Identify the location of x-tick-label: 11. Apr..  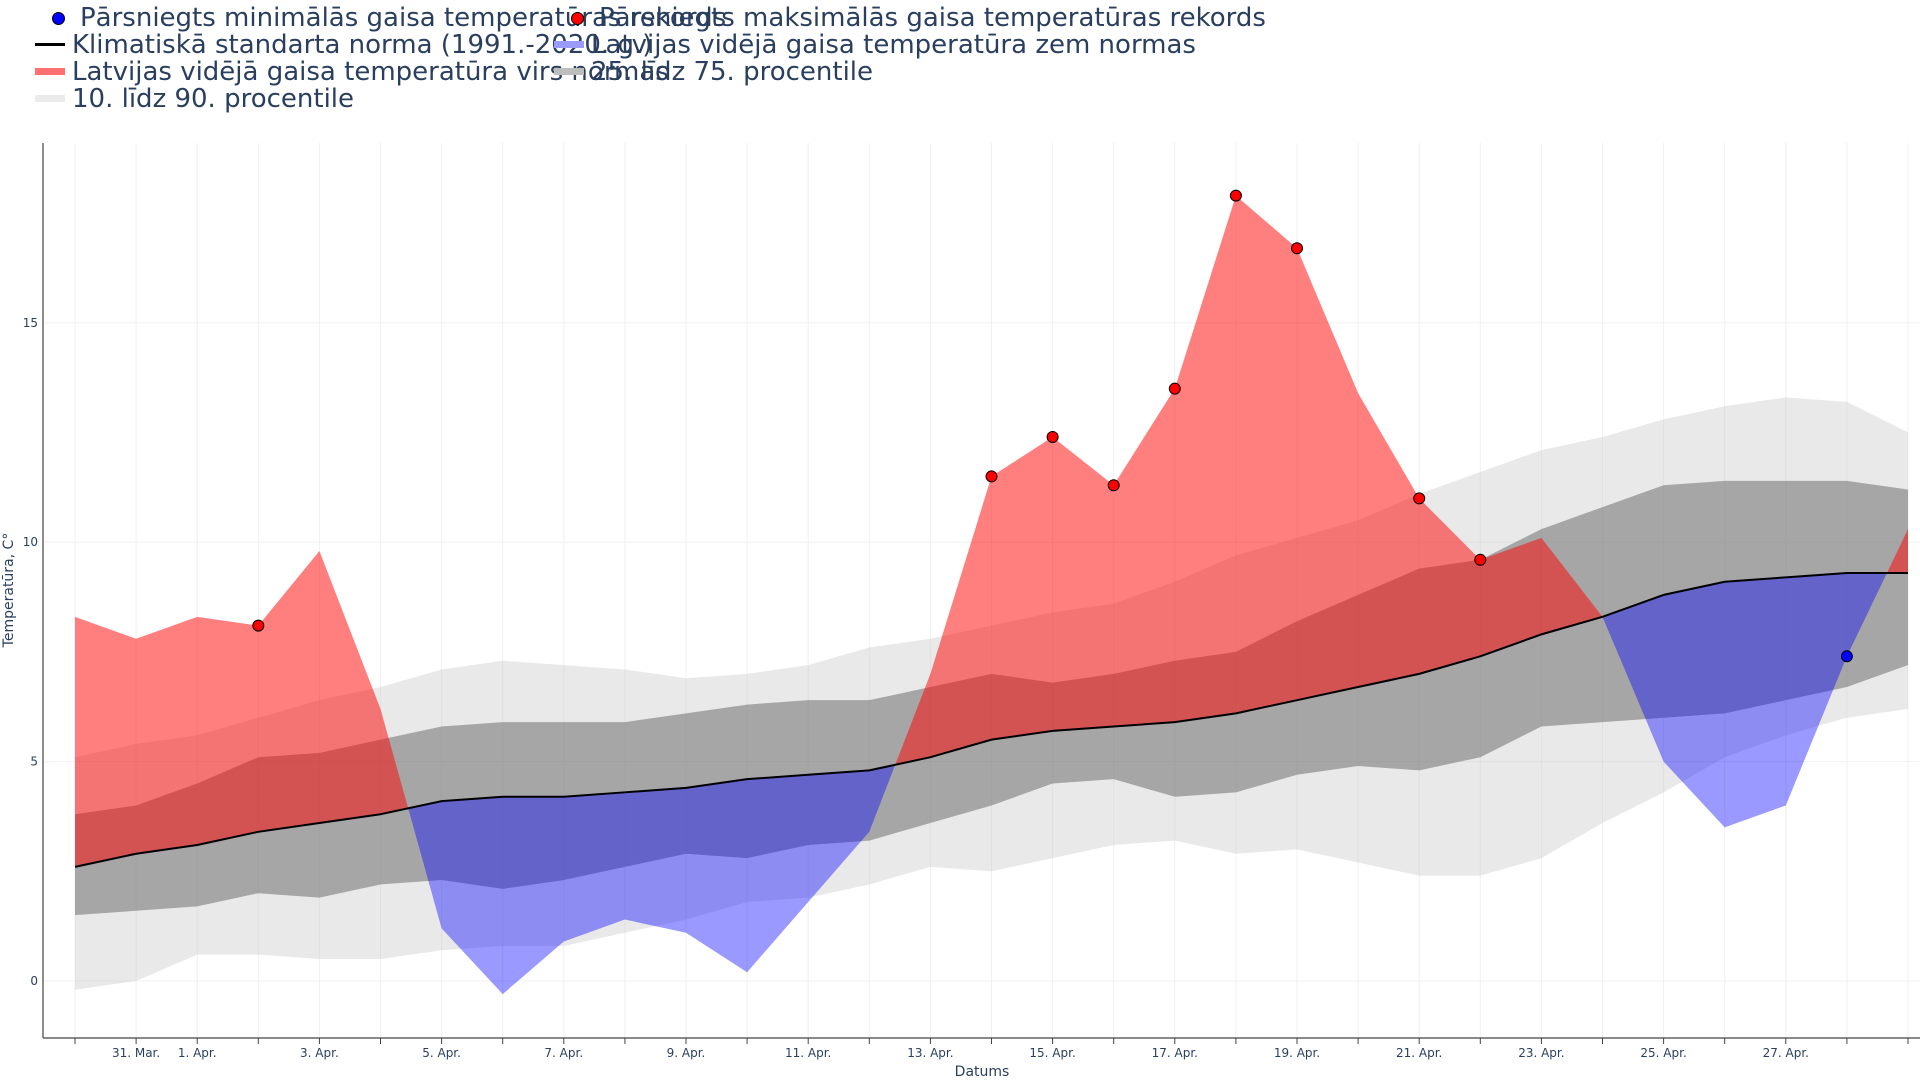
(808, 1053).